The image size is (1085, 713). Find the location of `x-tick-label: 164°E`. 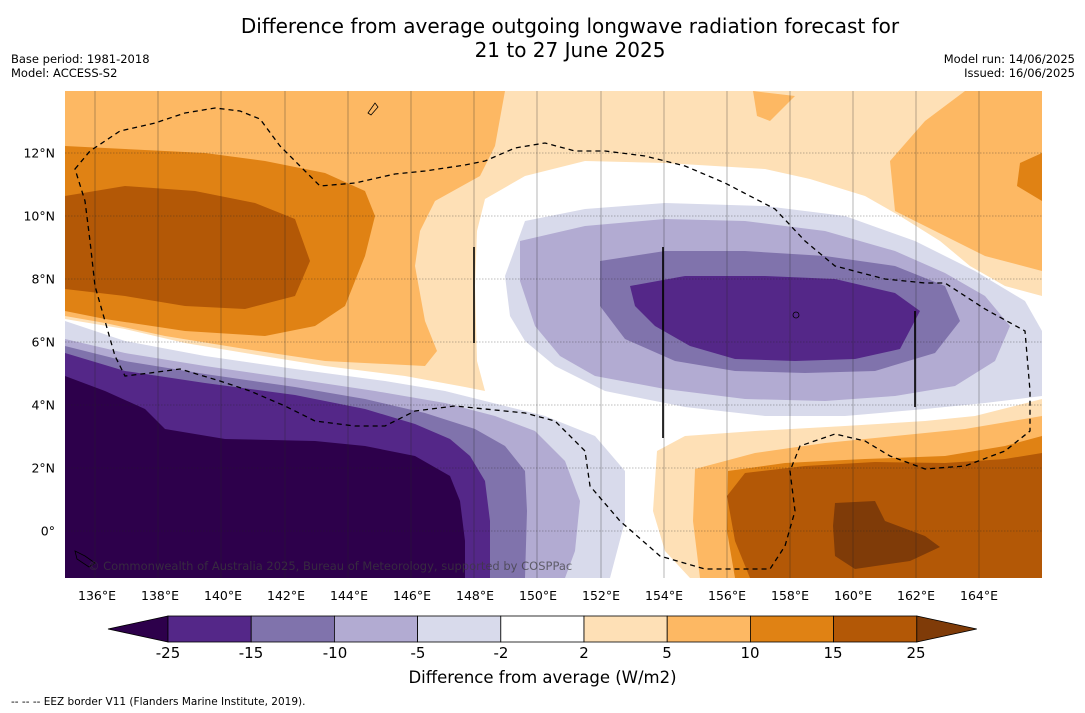

x-tick-label: 164°E is located at coordinates (979, 595).